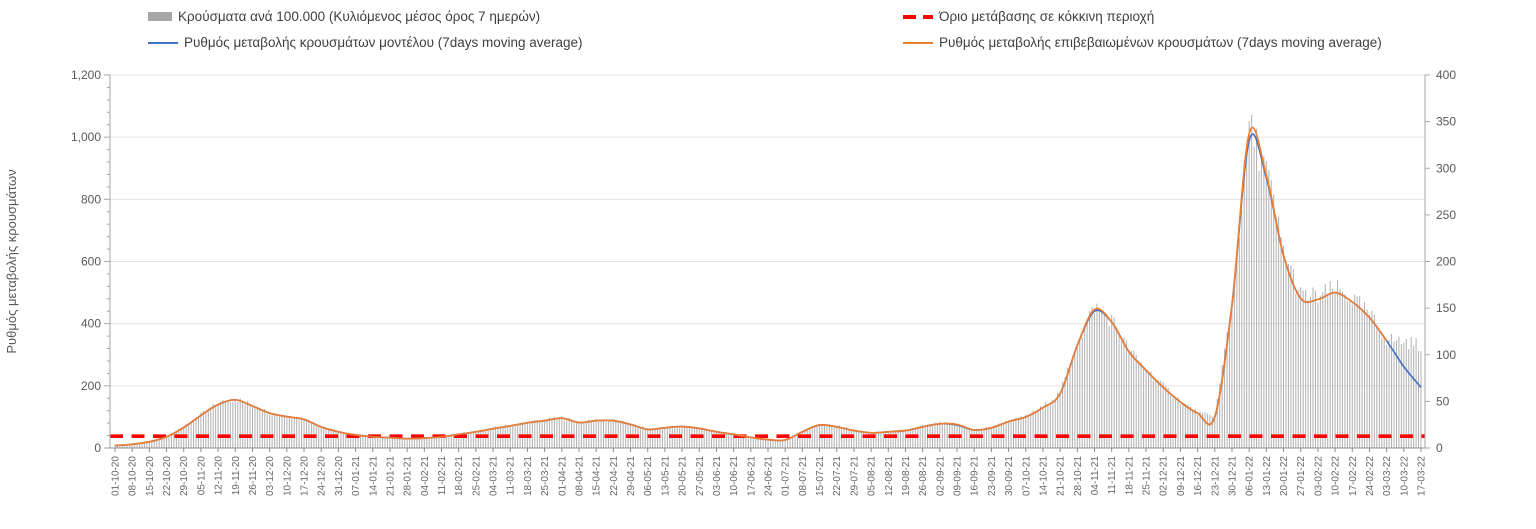 The height and width of the screenshot is (529, 1536). I want to click on x-axis-tick-label: 27-01-22, so click(1301, 476).